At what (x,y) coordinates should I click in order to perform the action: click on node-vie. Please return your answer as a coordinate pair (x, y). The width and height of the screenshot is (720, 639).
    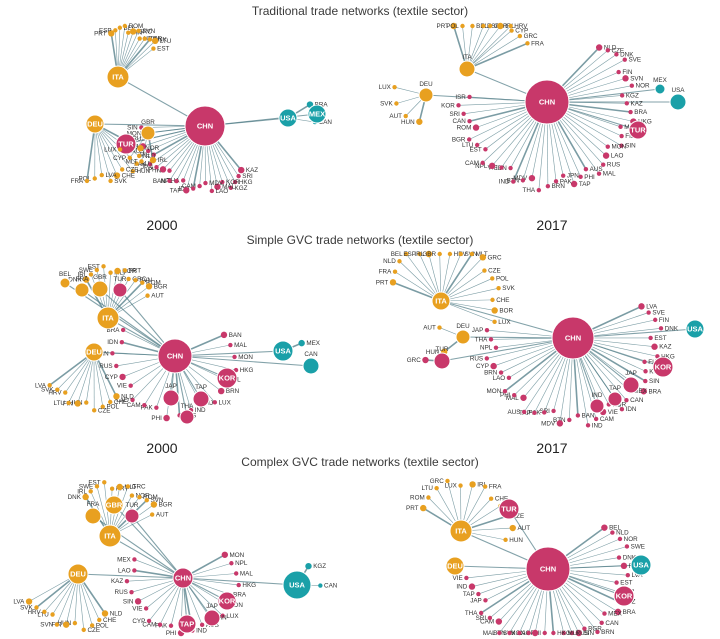
    Looking at the image, I should click on (146, 608).